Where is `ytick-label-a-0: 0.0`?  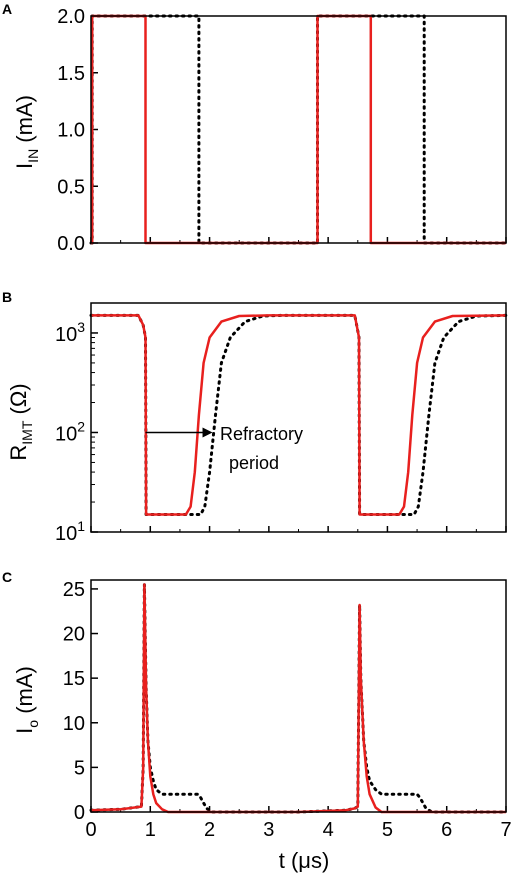
ytick-label-a-0: 0.0 is located at coordinates (71, 244).